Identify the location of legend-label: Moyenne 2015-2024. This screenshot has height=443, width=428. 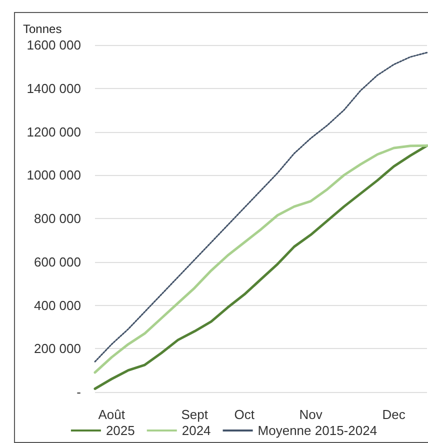
(318, 430).